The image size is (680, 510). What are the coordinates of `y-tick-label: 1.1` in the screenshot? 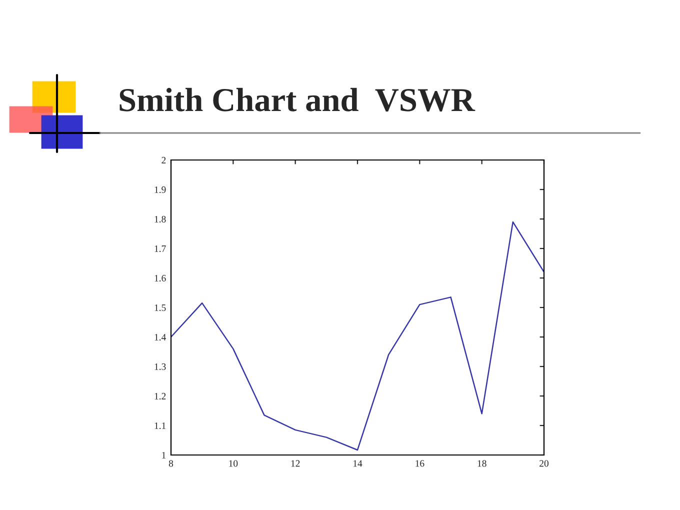 It's located at (160, 426).